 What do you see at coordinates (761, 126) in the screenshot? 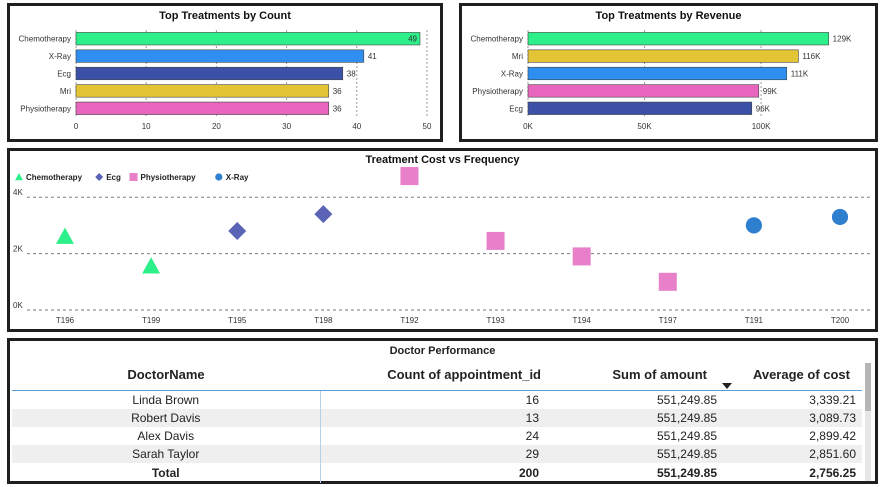
I see `revenue-tick-label: 100K` at bounding box center [761, 126].